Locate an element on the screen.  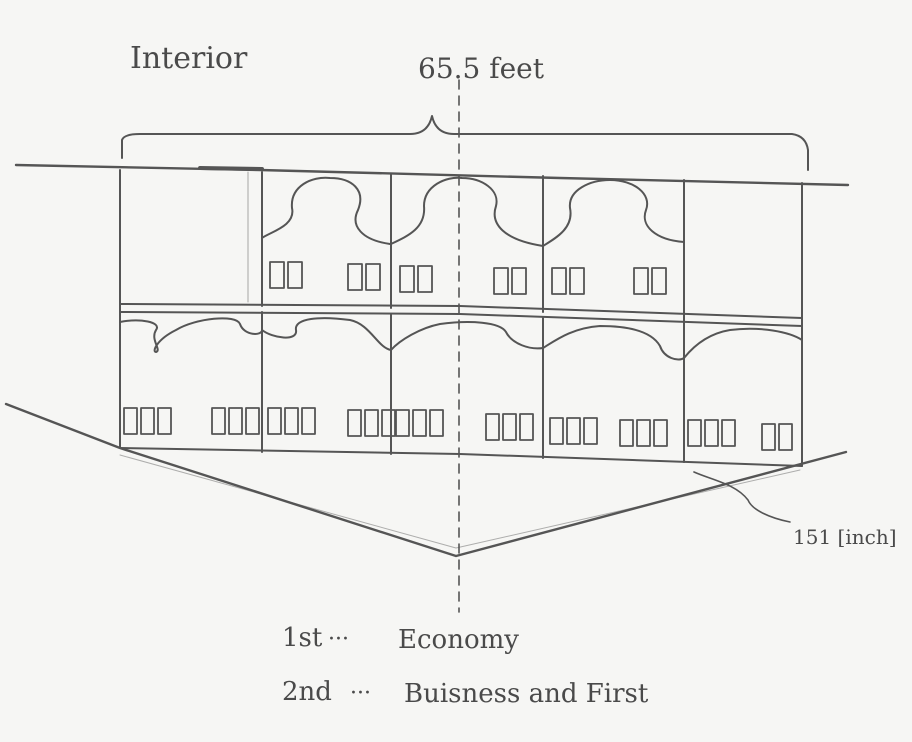
ceiling-mark is located at coordinates (231, 168).